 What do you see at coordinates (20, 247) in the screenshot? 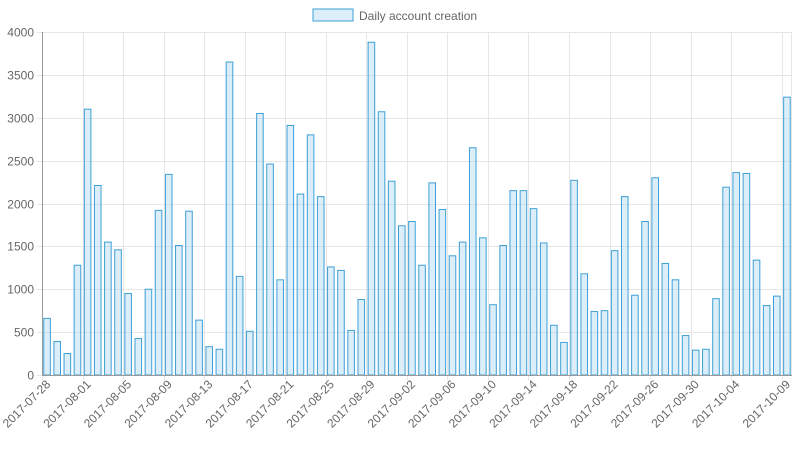
I see `y-tick-label: 1500` at bounding box center [20, 247].